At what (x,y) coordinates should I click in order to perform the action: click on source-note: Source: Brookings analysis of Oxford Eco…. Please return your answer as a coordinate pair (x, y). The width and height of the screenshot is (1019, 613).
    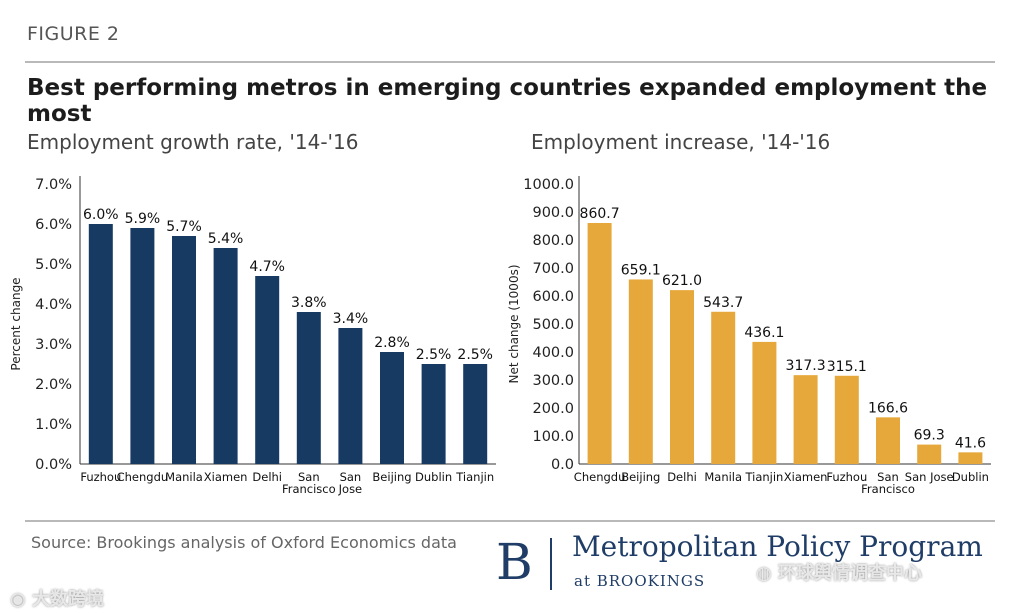
    Looking at the image, I should click on (244, 542).